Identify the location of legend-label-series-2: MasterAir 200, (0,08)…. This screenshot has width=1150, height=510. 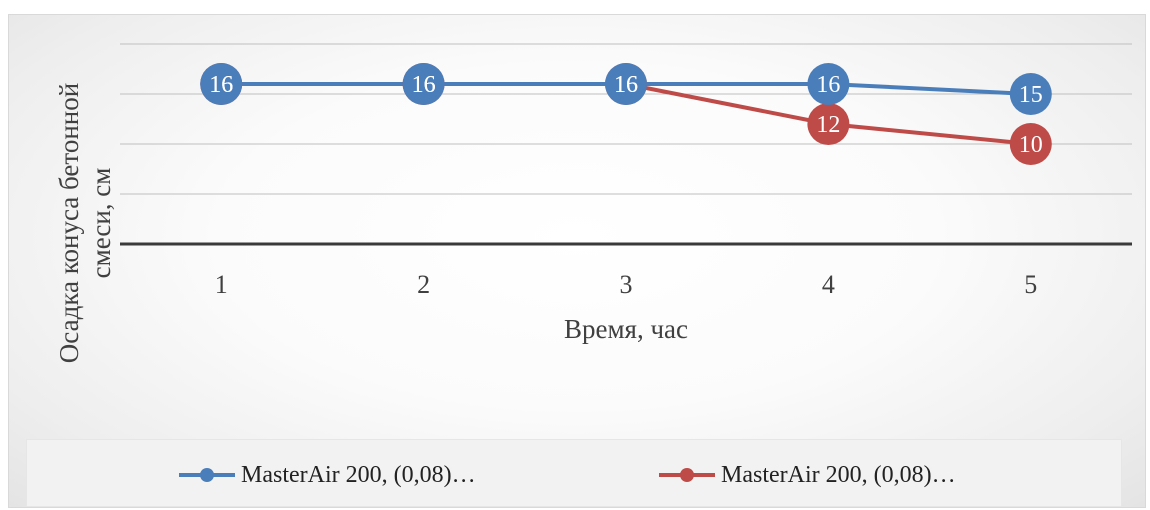
(838, 474).